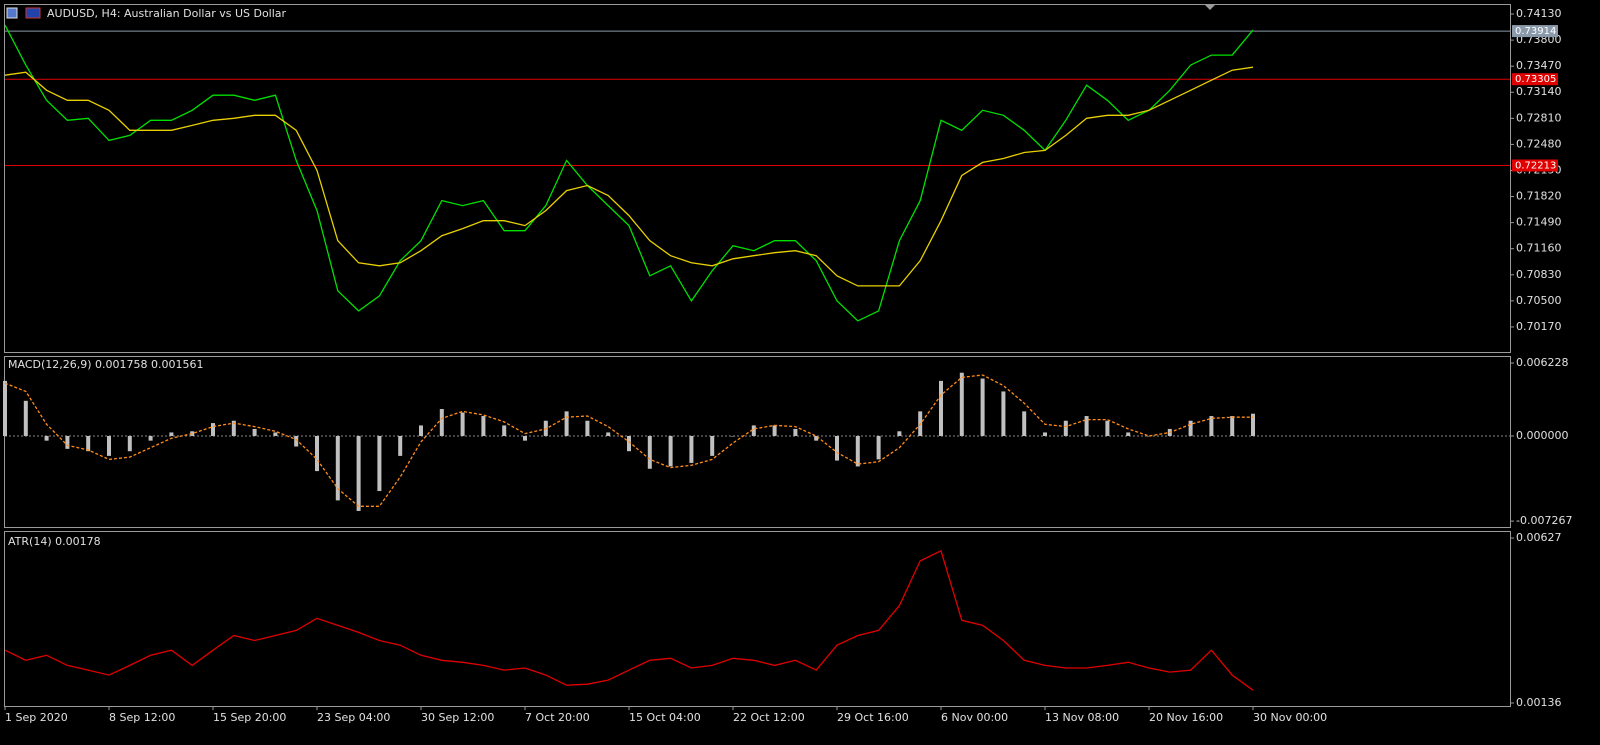 This screenshot has width=1600, height=745. What do you see at coordinates (142, 717) in the screenshot?
I see `x-tick-label: 8 Sep 12:00` at bounding box center [142, 717].